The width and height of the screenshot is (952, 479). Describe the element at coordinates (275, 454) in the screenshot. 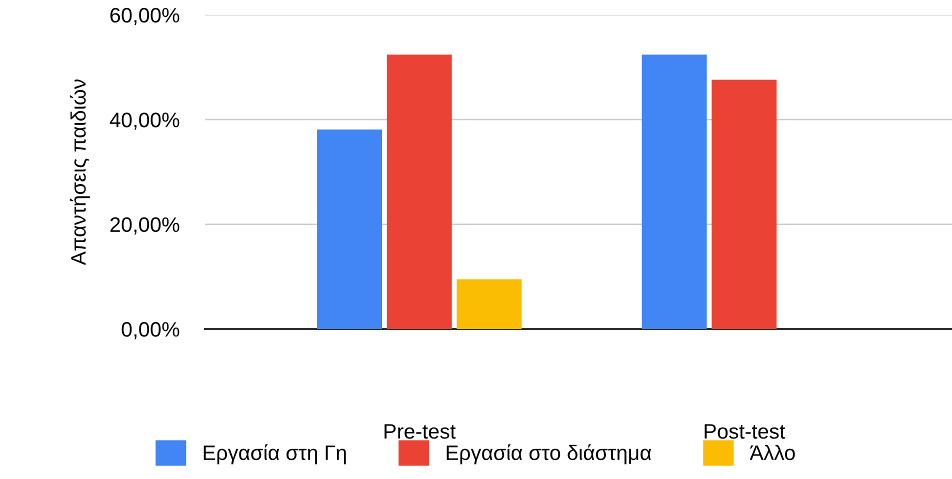

I see `legend-label: Εργασία στη Γη` at that location.